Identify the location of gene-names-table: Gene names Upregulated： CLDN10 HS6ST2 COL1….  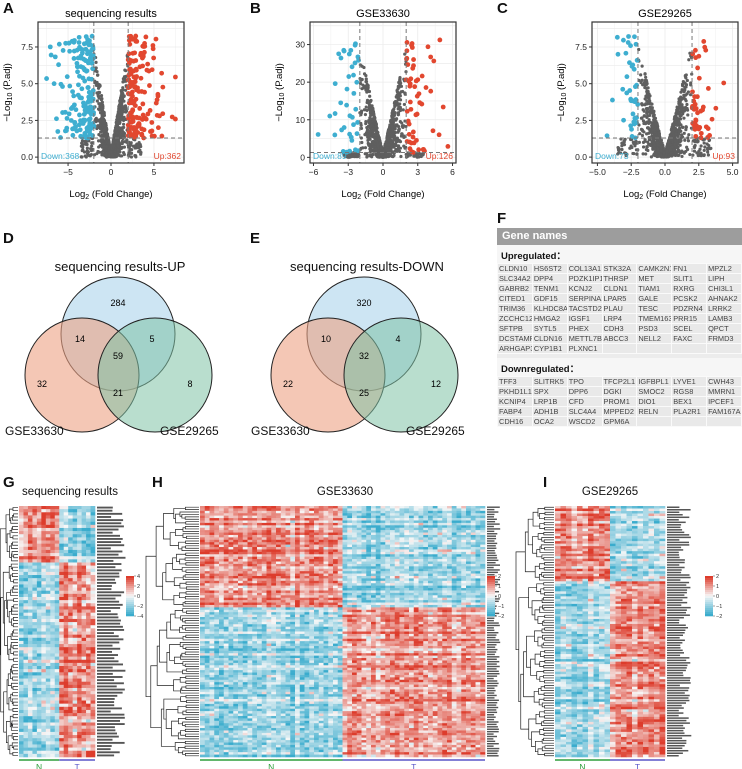
(619, 327).